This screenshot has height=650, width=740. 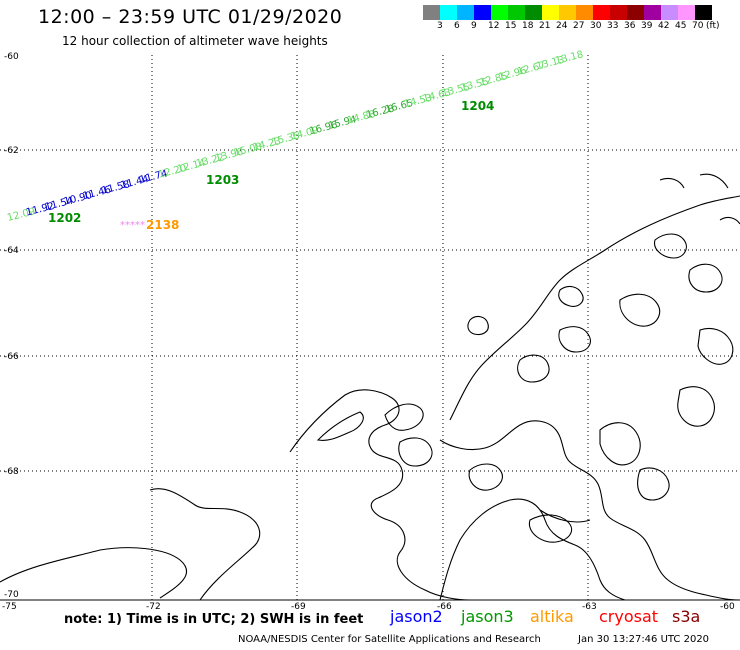 What do you see at coordinates (11, 57) in the screenshot?
I see `lat-label-60: -60` at bounding box center [11, 57].